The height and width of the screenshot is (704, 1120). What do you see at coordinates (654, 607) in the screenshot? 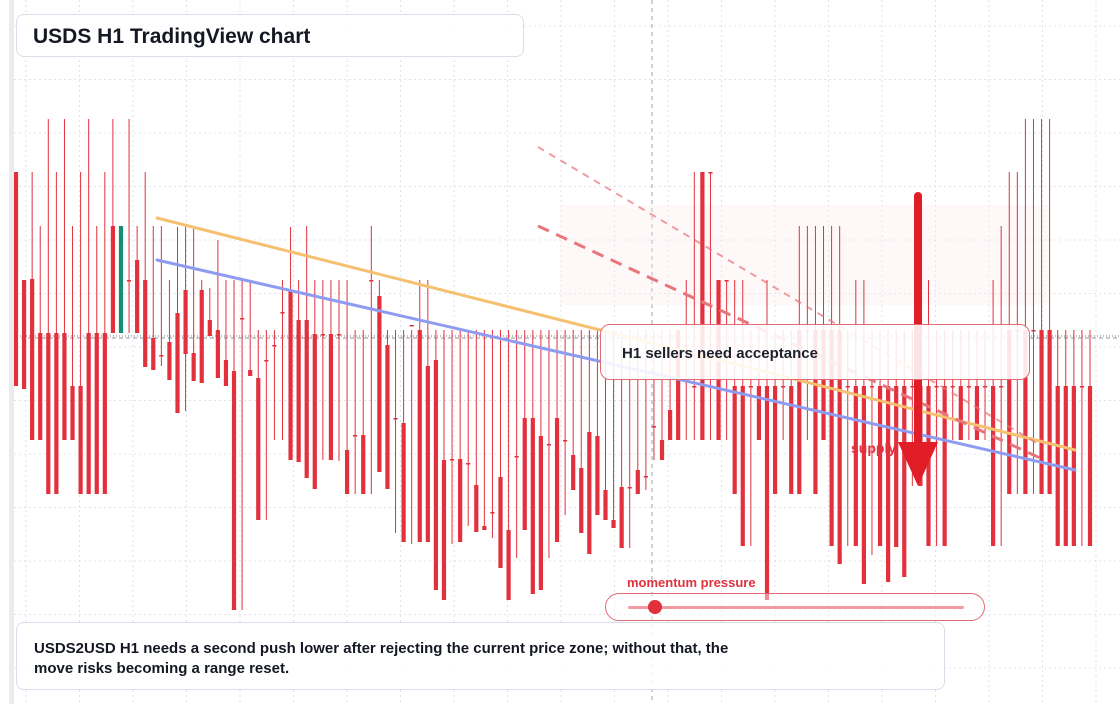
I see `momentum-knob` at bounding box center [654, 607].